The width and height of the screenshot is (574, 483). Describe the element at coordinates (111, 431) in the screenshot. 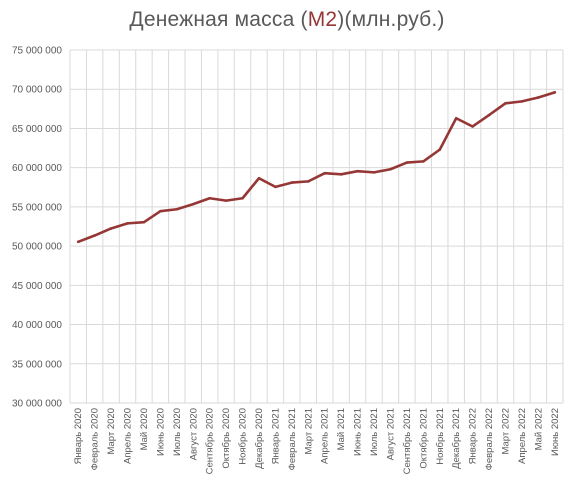

I see `x-tick-label: Март 2020` at that location.